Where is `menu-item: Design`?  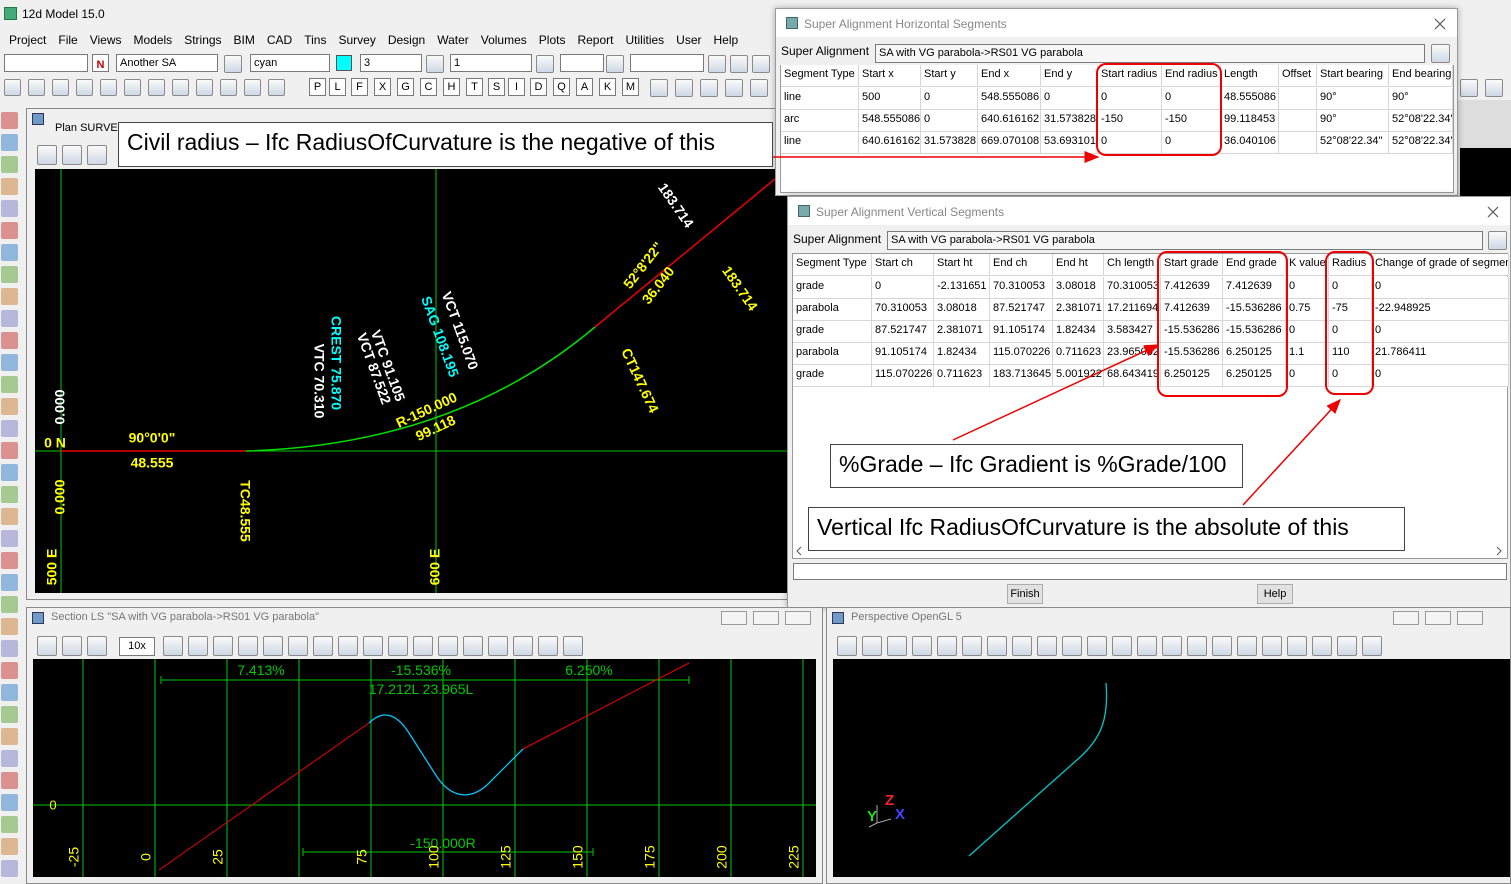 menu-item: Design is located at coordinates (406, 40).